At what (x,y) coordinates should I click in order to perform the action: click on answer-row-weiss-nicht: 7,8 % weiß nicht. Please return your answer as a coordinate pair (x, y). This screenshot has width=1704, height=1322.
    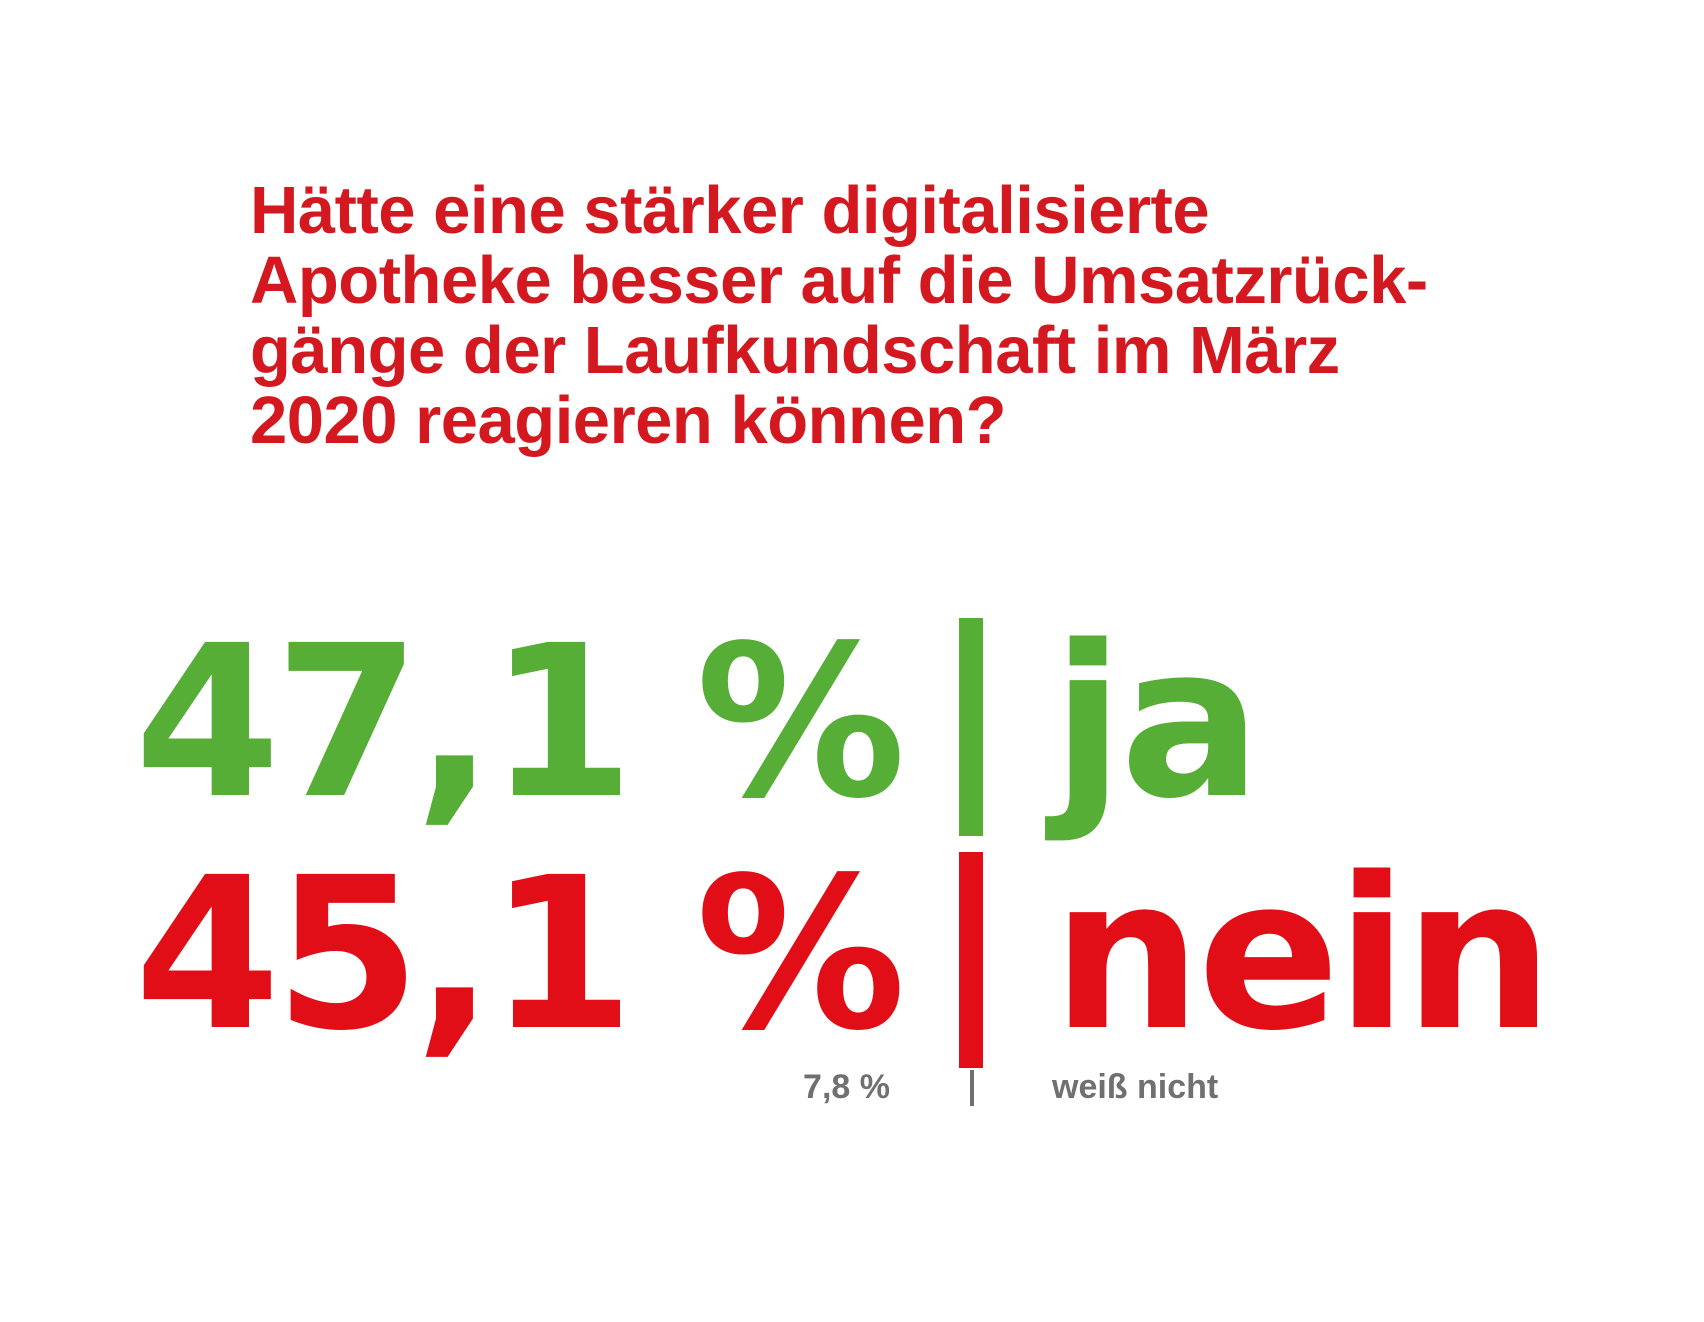
    Looking at the image, I should click on (852, 1087).